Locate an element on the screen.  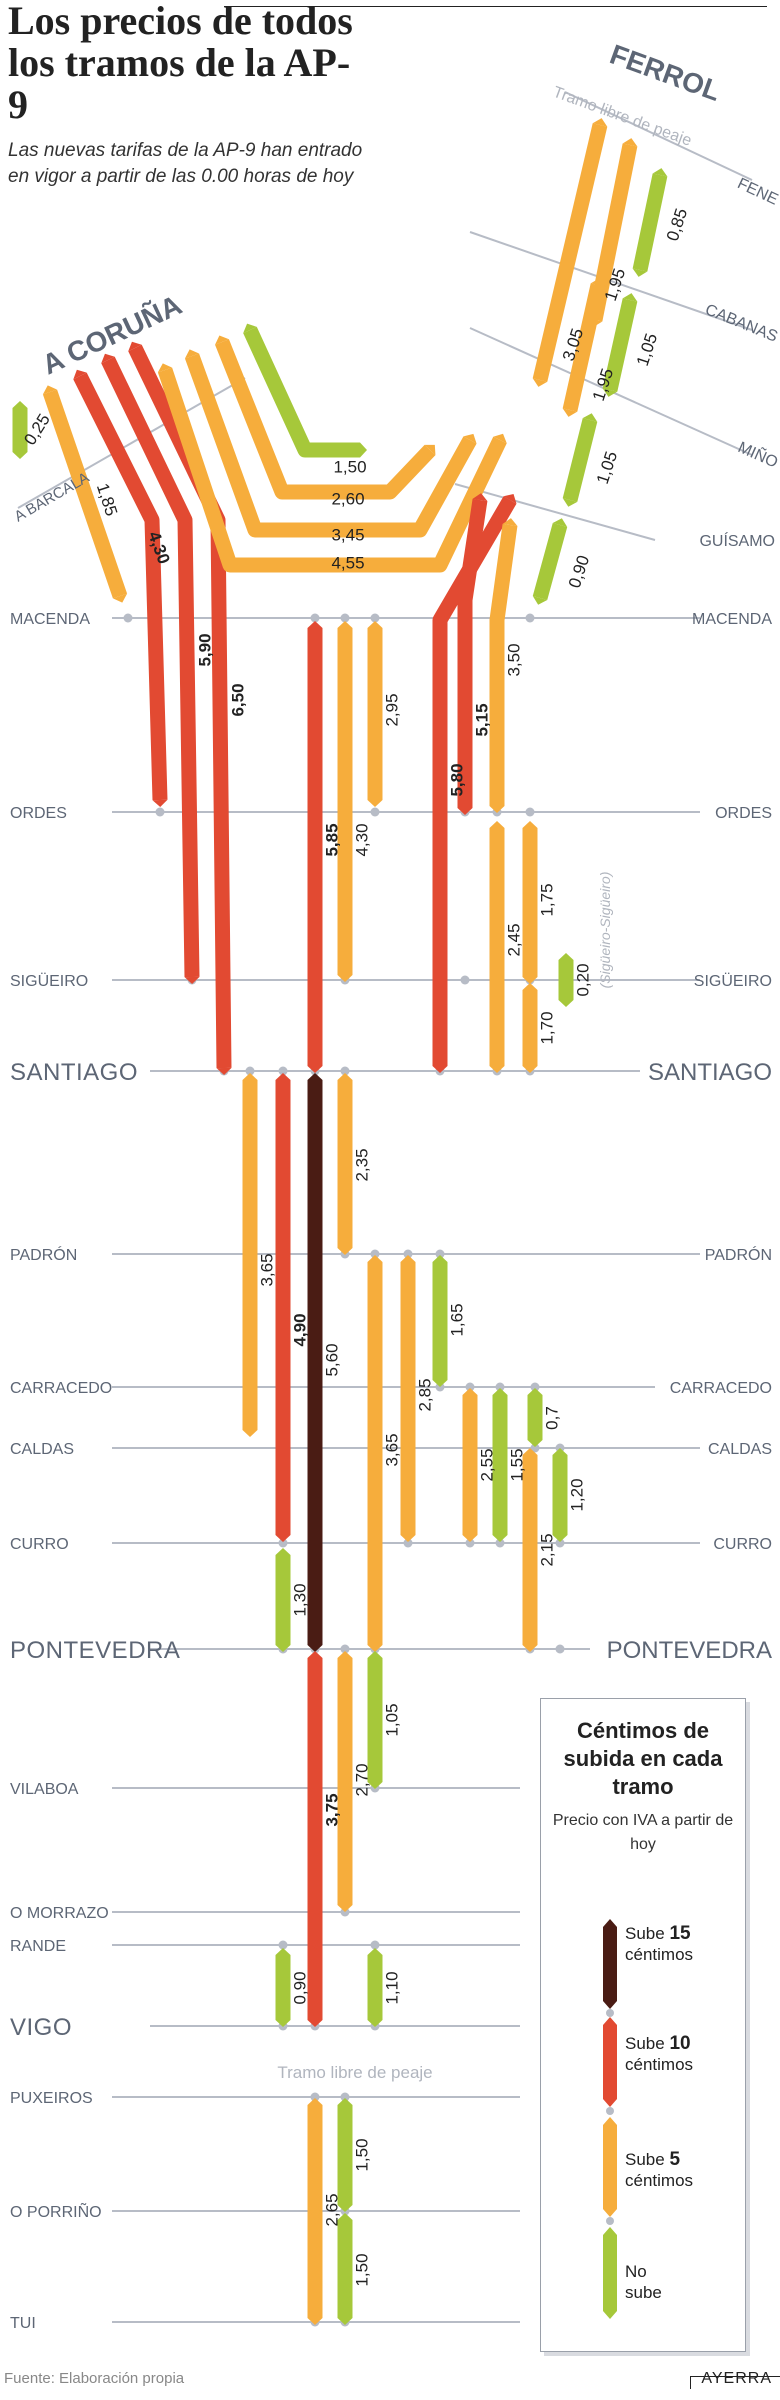
legend-swatches is located at coordinates (610, 2119).